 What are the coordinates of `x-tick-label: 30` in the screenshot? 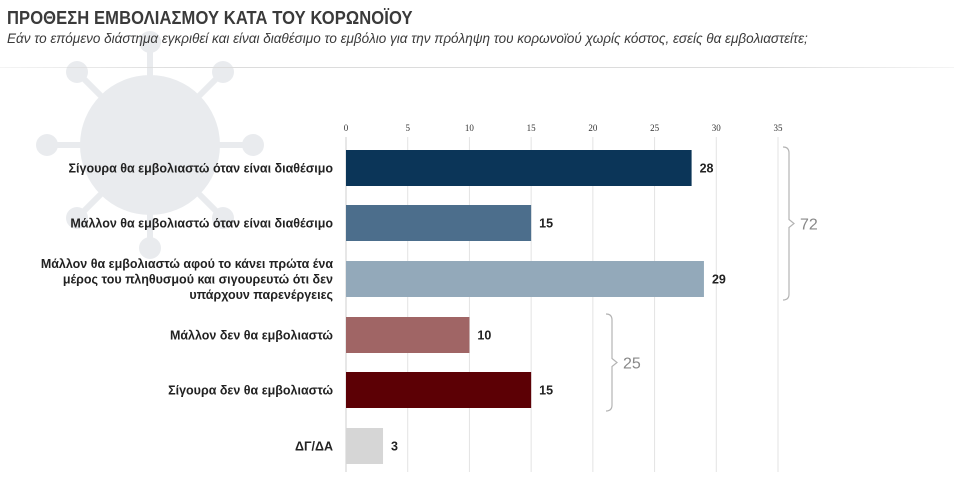 It's located at (717, 128).